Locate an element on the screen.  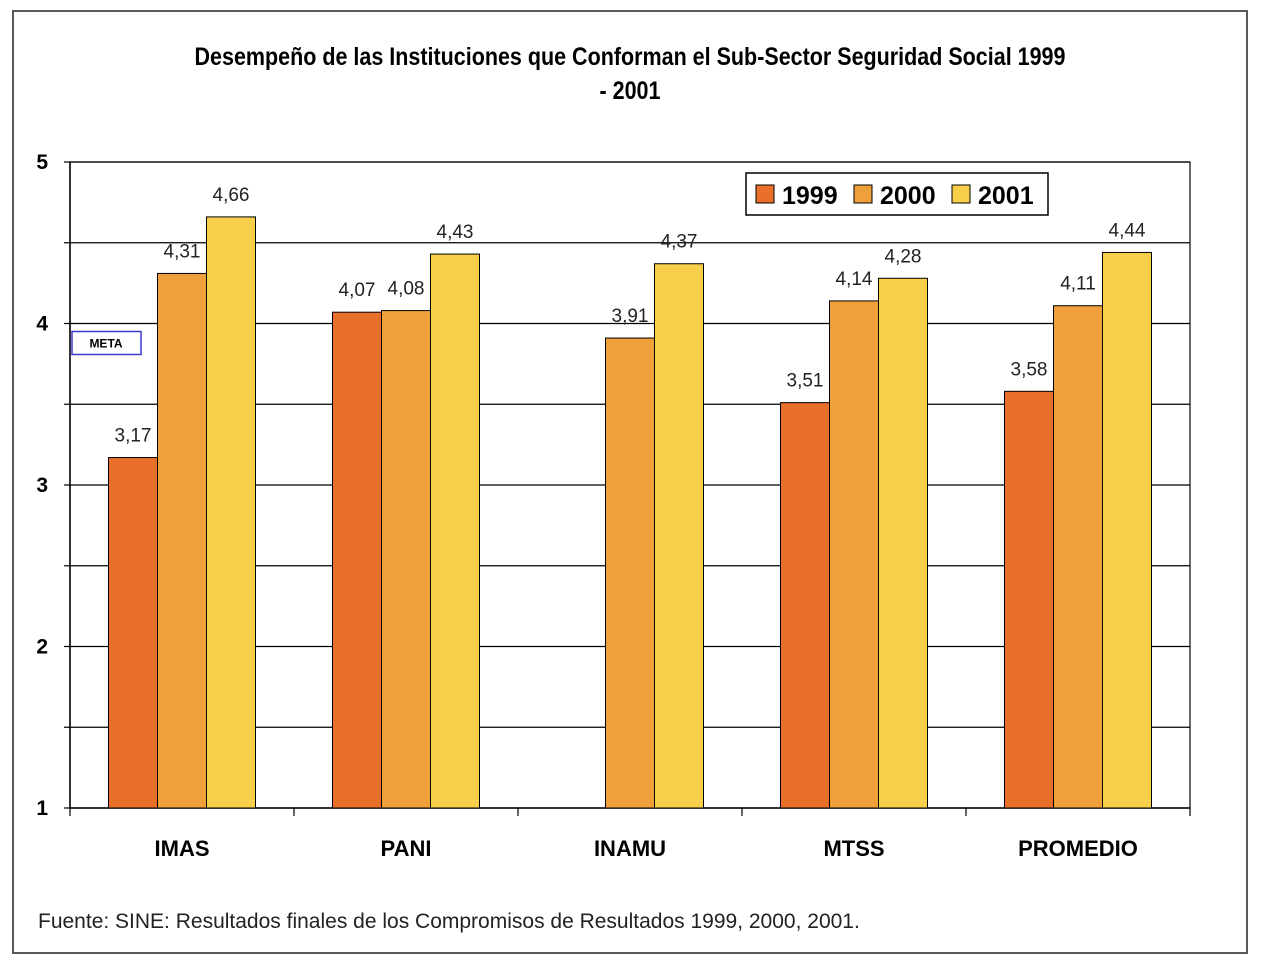
y-tick-label: 5 is located at coordinates (42, 162).